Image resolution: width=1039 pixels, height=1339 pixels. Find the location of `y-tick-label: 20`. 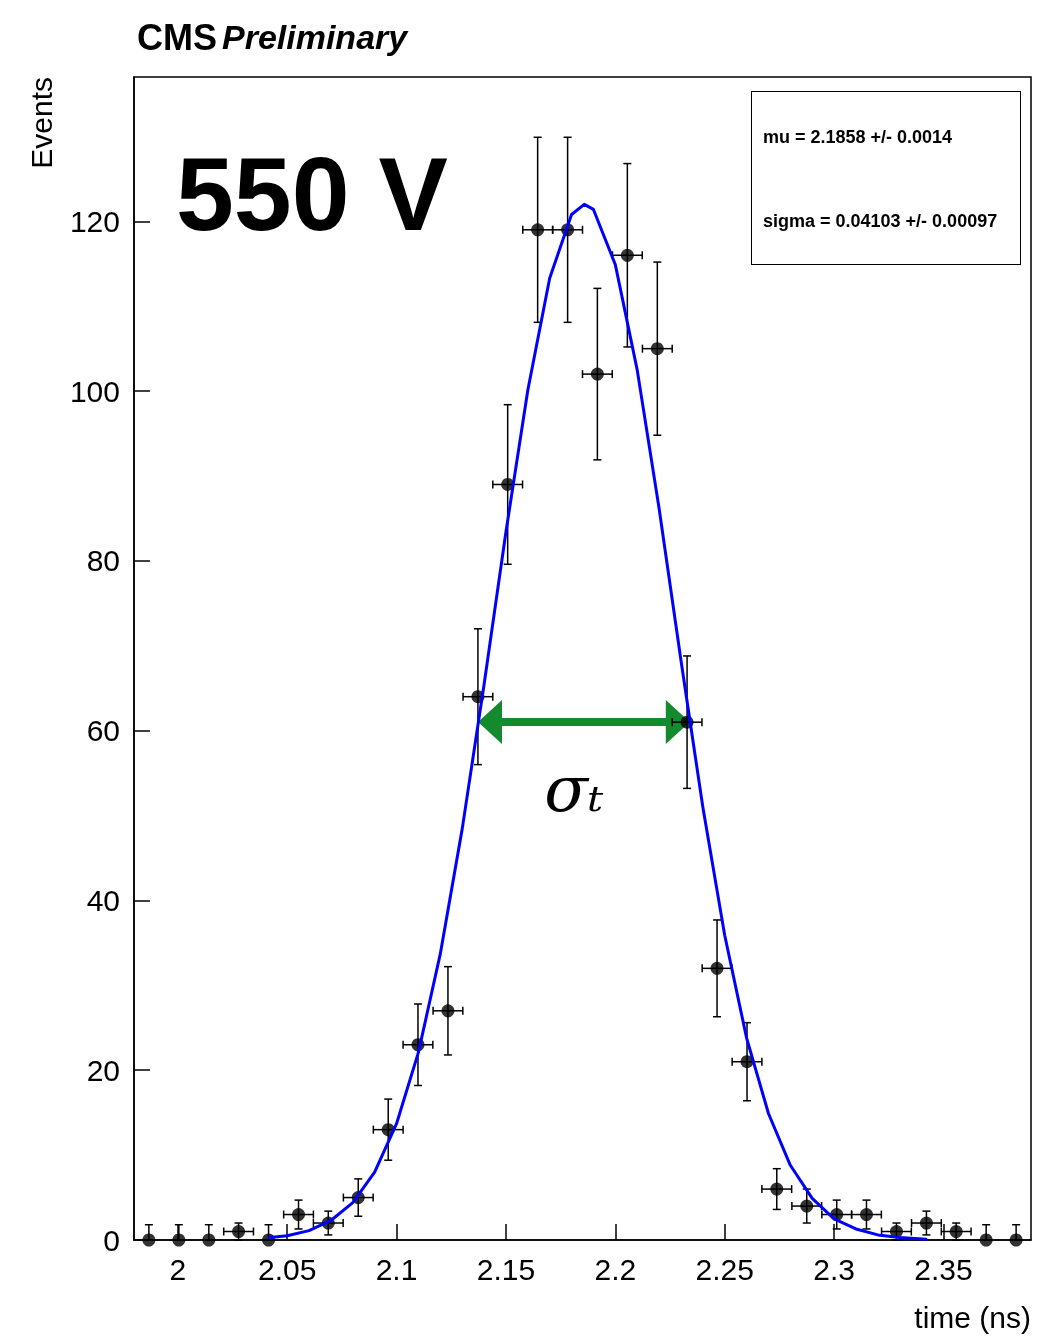

y-tick-label: 20 is located at coordinates (103, 1070).